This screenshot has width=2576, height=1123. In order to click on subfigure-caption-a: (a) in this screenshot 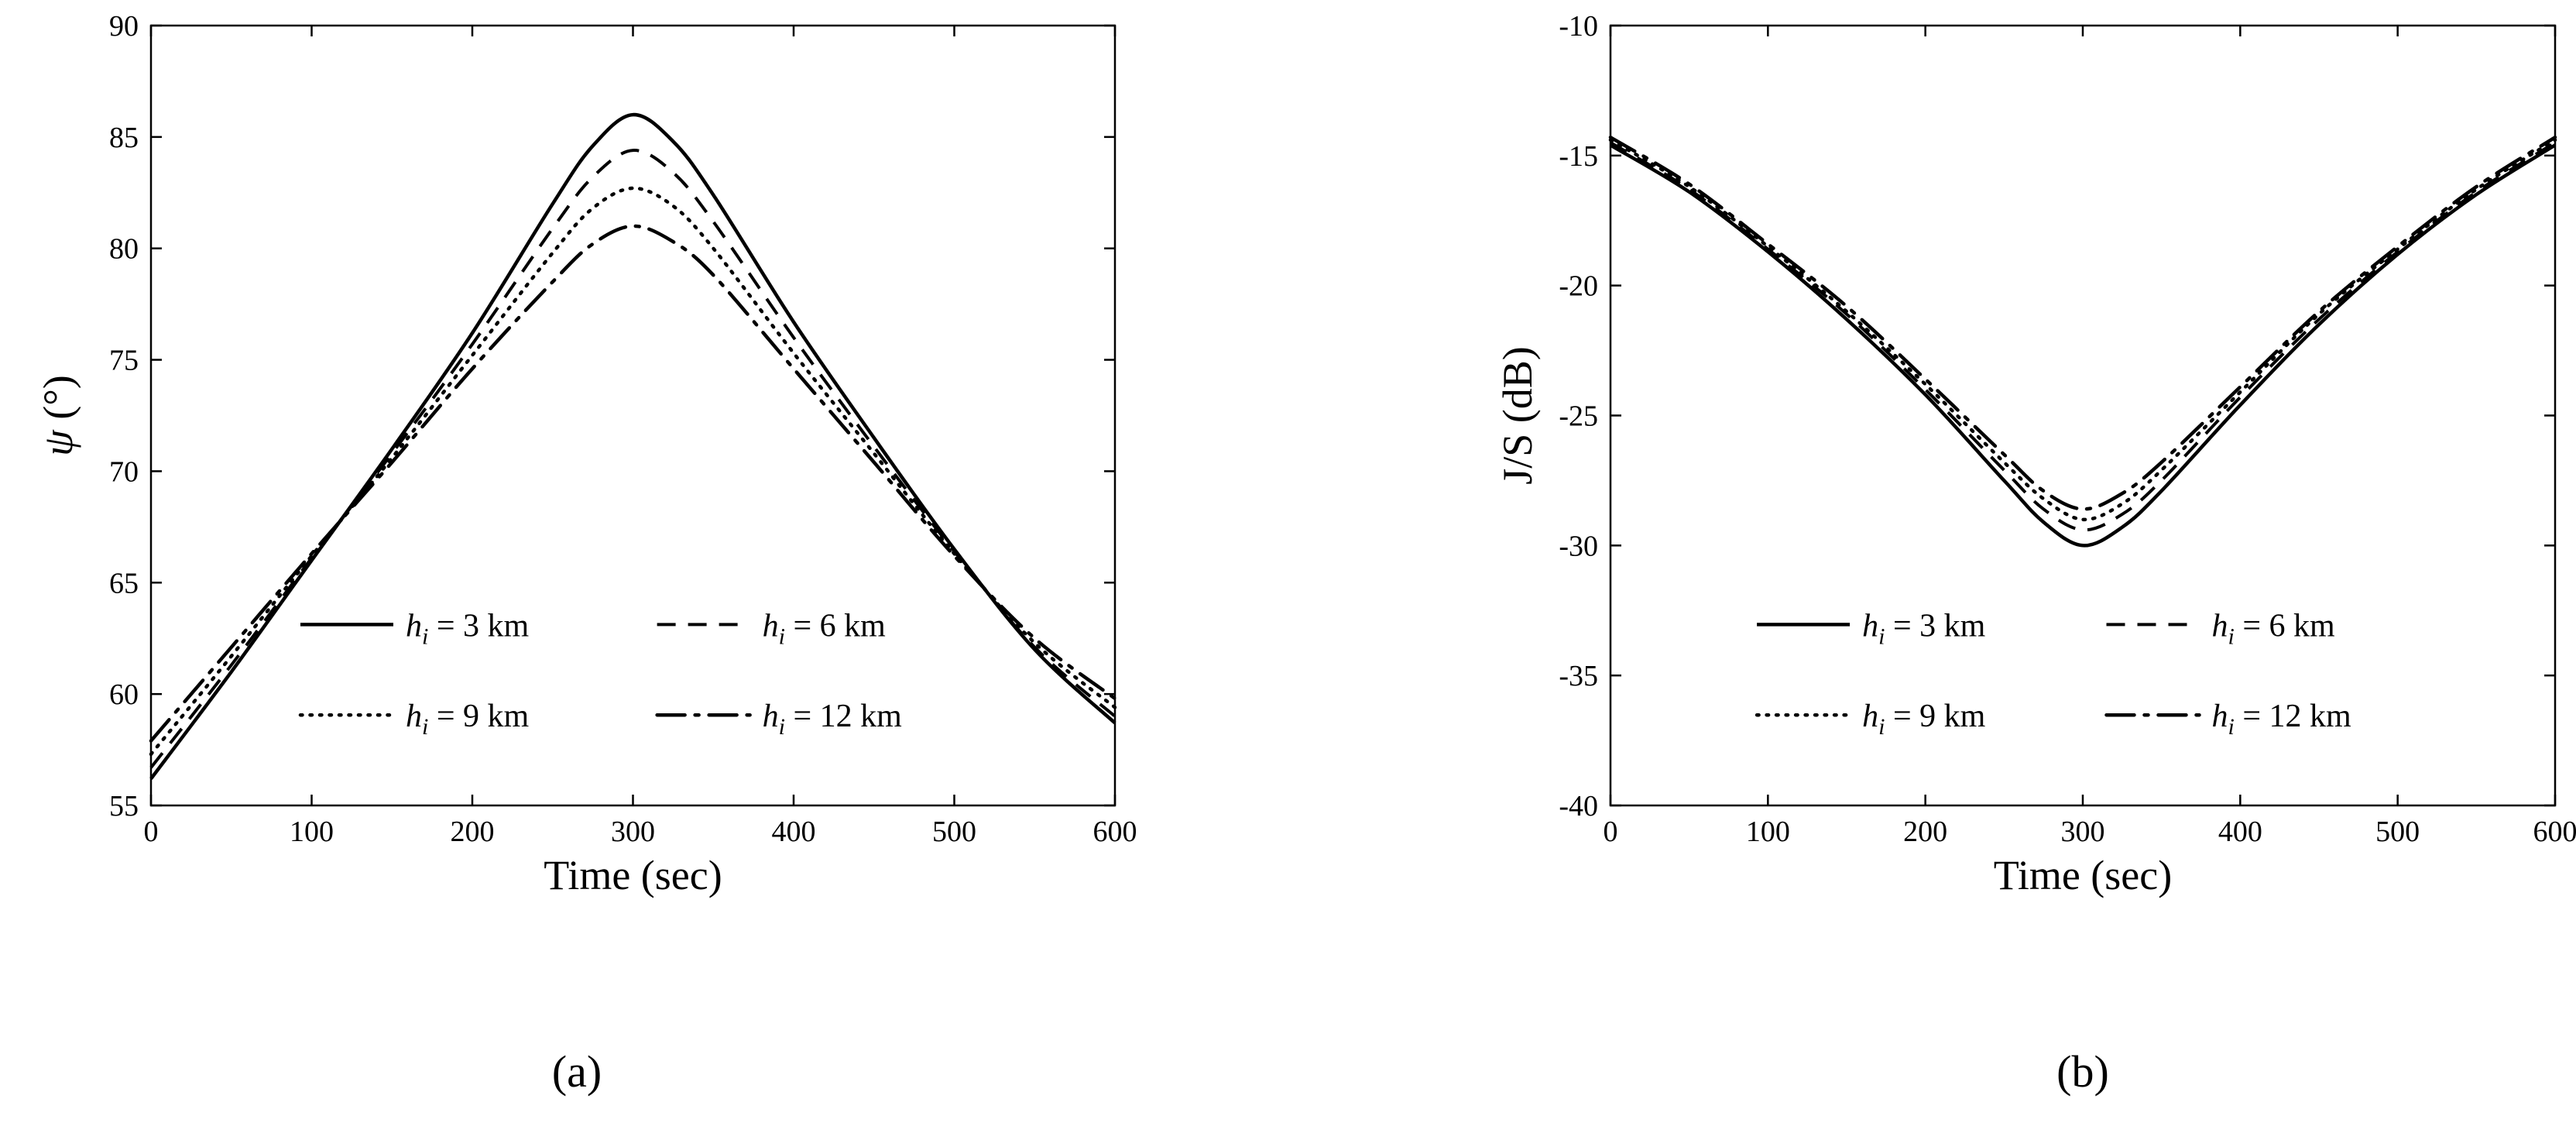, I will do `click(576, 1071)`.